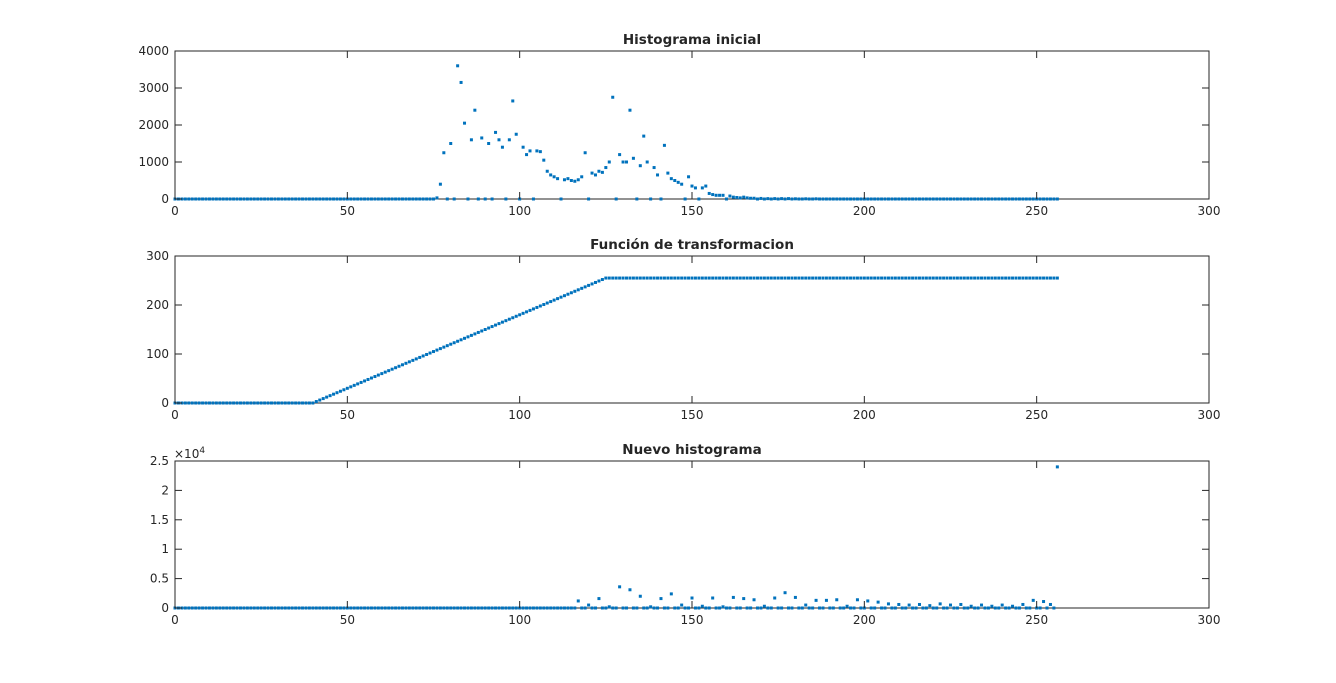 The image size is (1336, 683). Describe the element at coordinates (153, 51) in the screenshot. I see `y-tick-label: 4000` at that location.